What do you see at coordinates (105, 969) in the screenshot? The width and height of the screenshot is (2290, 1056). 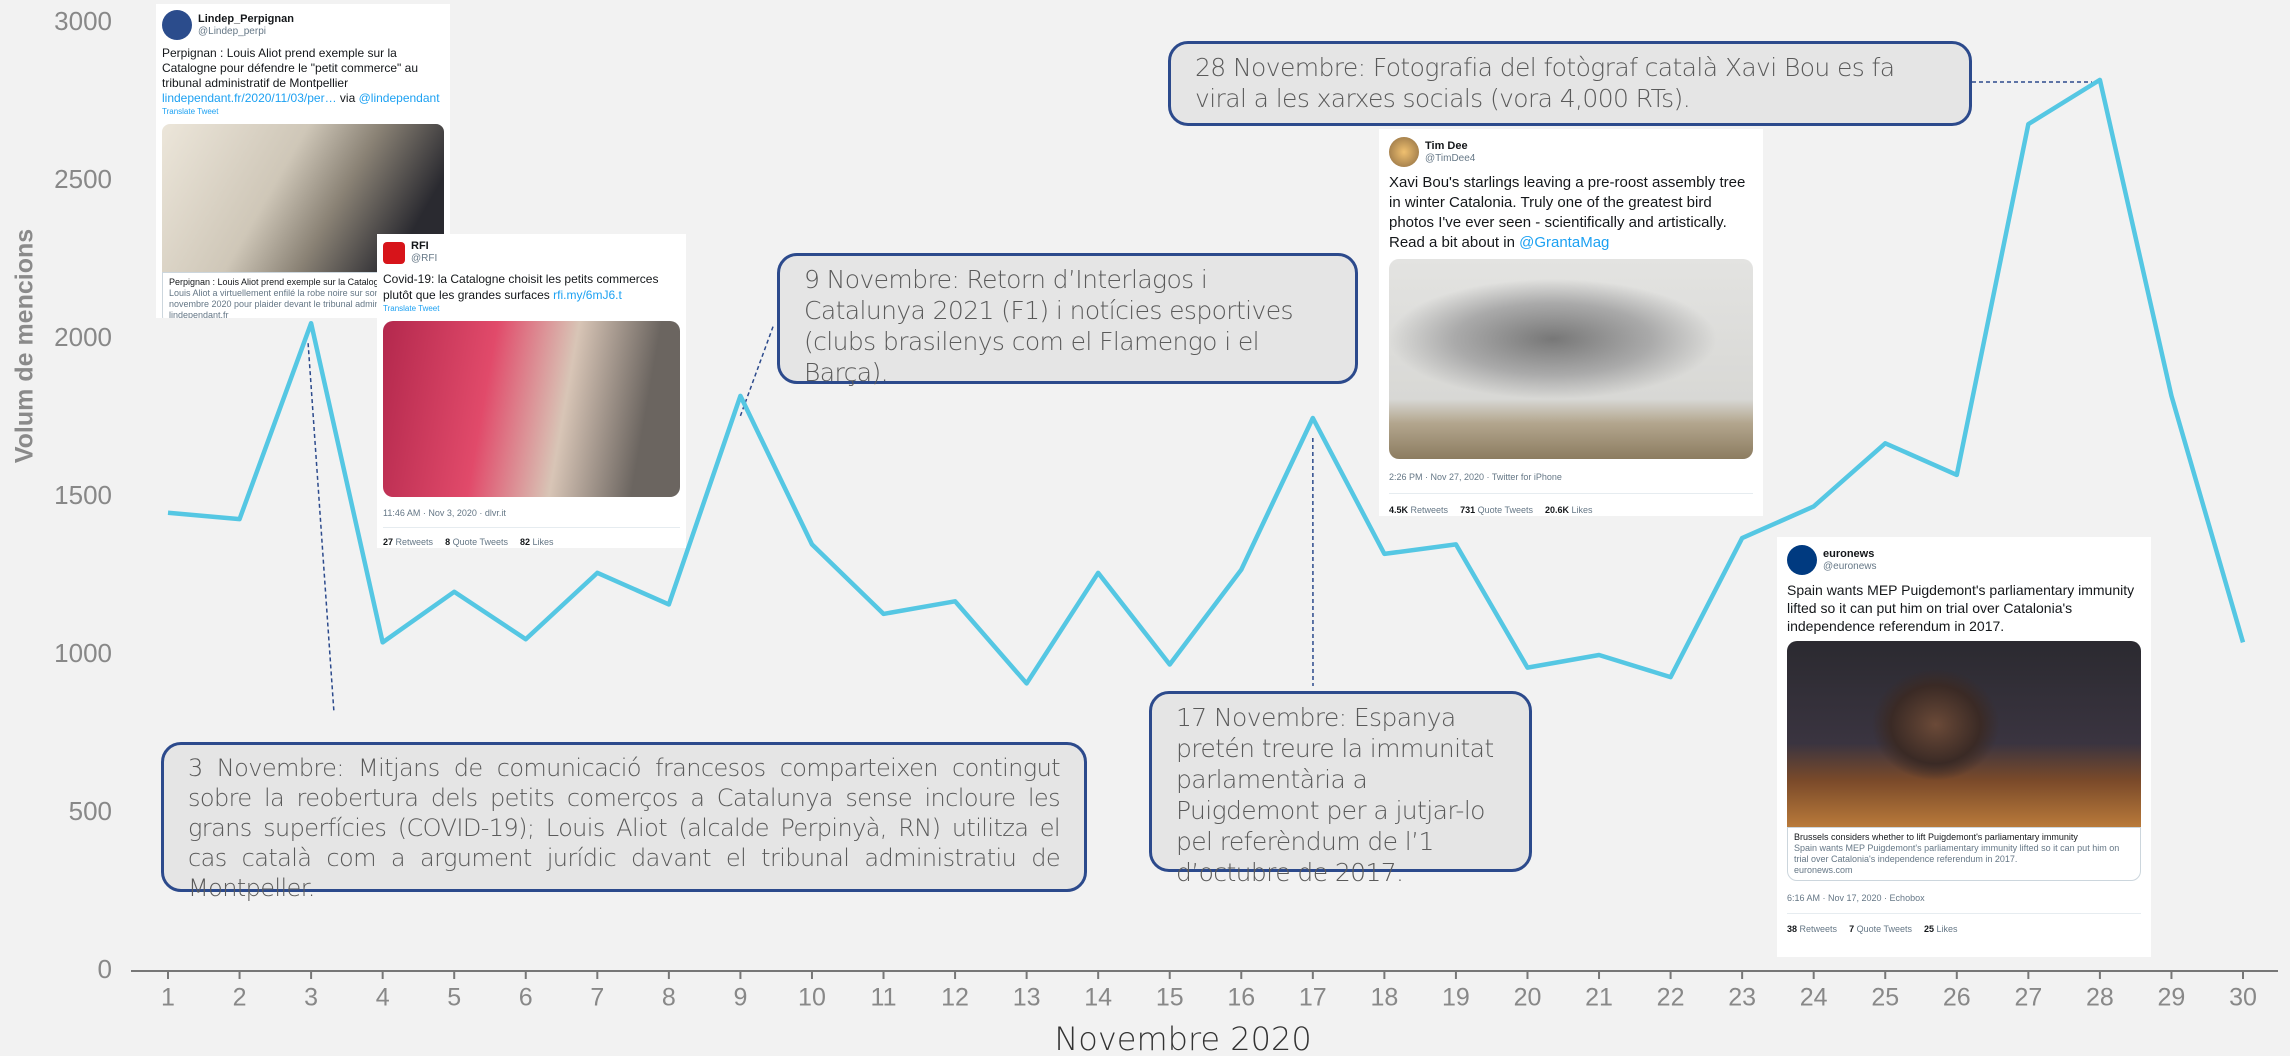 I see `y-tick-label: 0` at bounding box center [105, 969].